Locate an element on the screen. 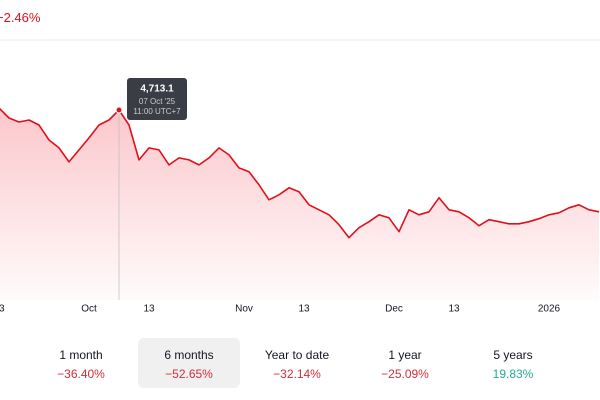 This screenshot has width=600, height=400. hover-point is located at coordinates (119, 110).